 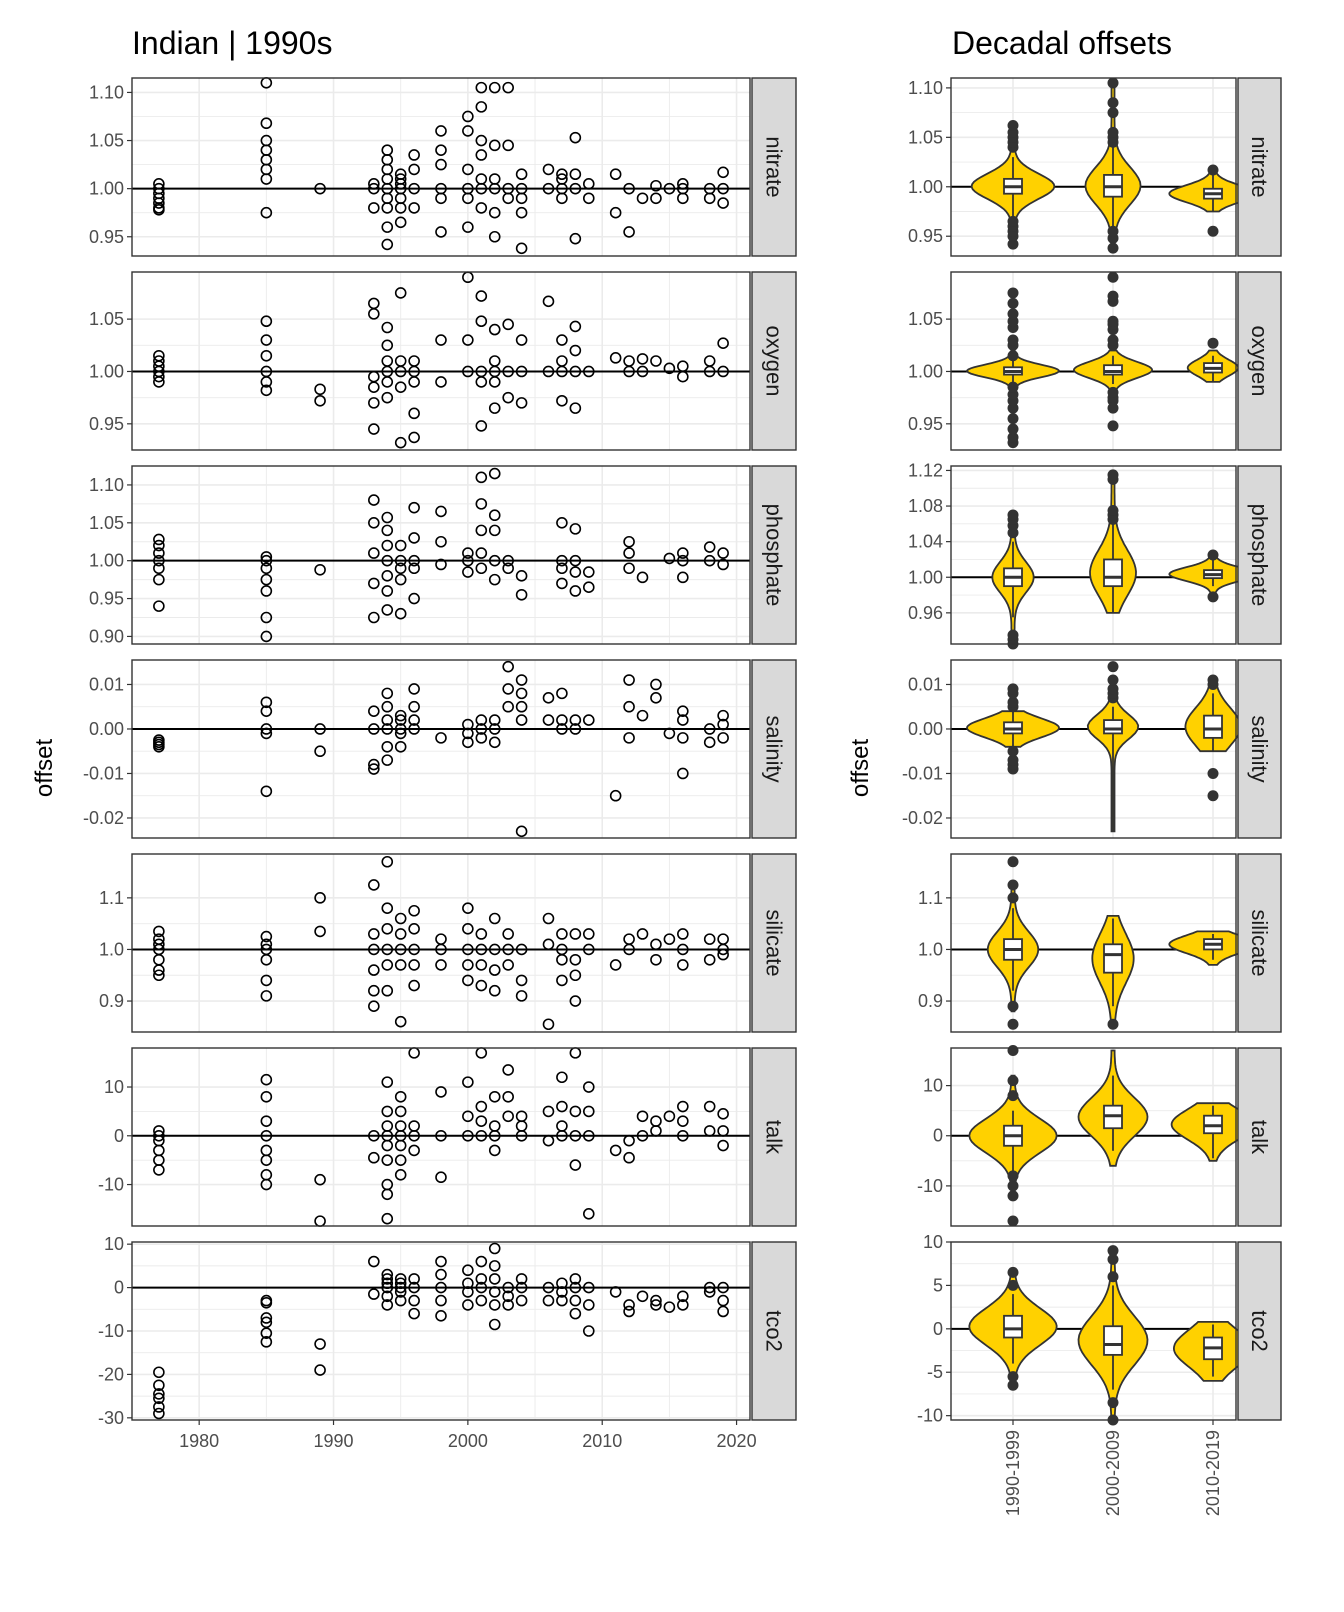 What do you see at coordinates (774, 166) in the screenshot?
I see `facet-label-nitrate: nitrate` at bounding box center [774, 166].